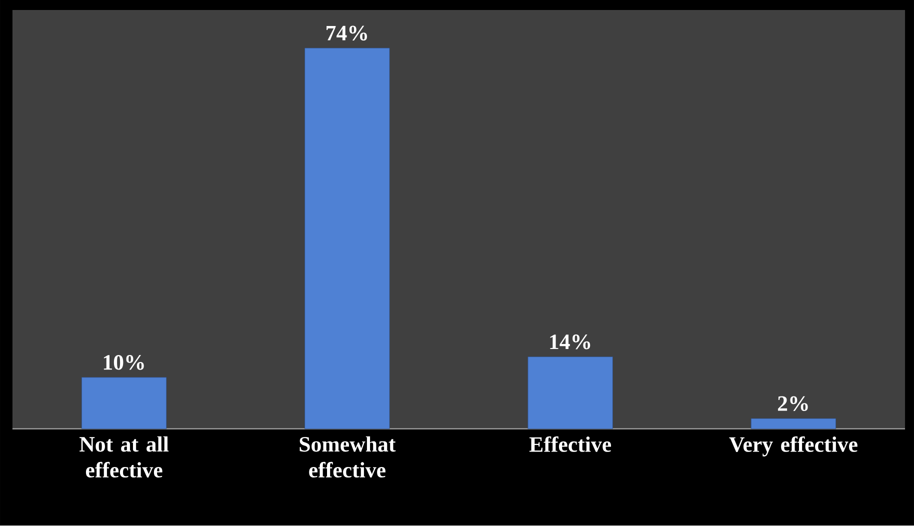 The width and height of the screenshot is (914, 526). I want to click on data-label: 10%, so click(124, 362).